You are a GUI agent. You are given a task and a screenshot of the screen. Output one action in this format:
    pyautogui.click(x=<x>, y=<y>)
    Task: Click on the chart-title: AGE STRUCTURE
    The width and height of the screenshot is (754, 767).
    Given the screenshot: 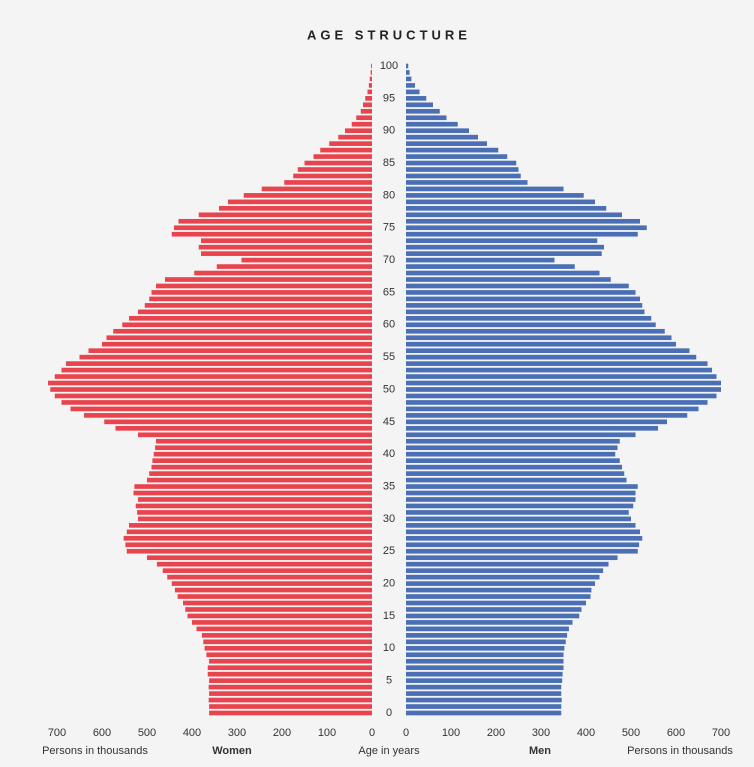 What is the action you would take?
    pyautogui.click(x=389, y=34)
    